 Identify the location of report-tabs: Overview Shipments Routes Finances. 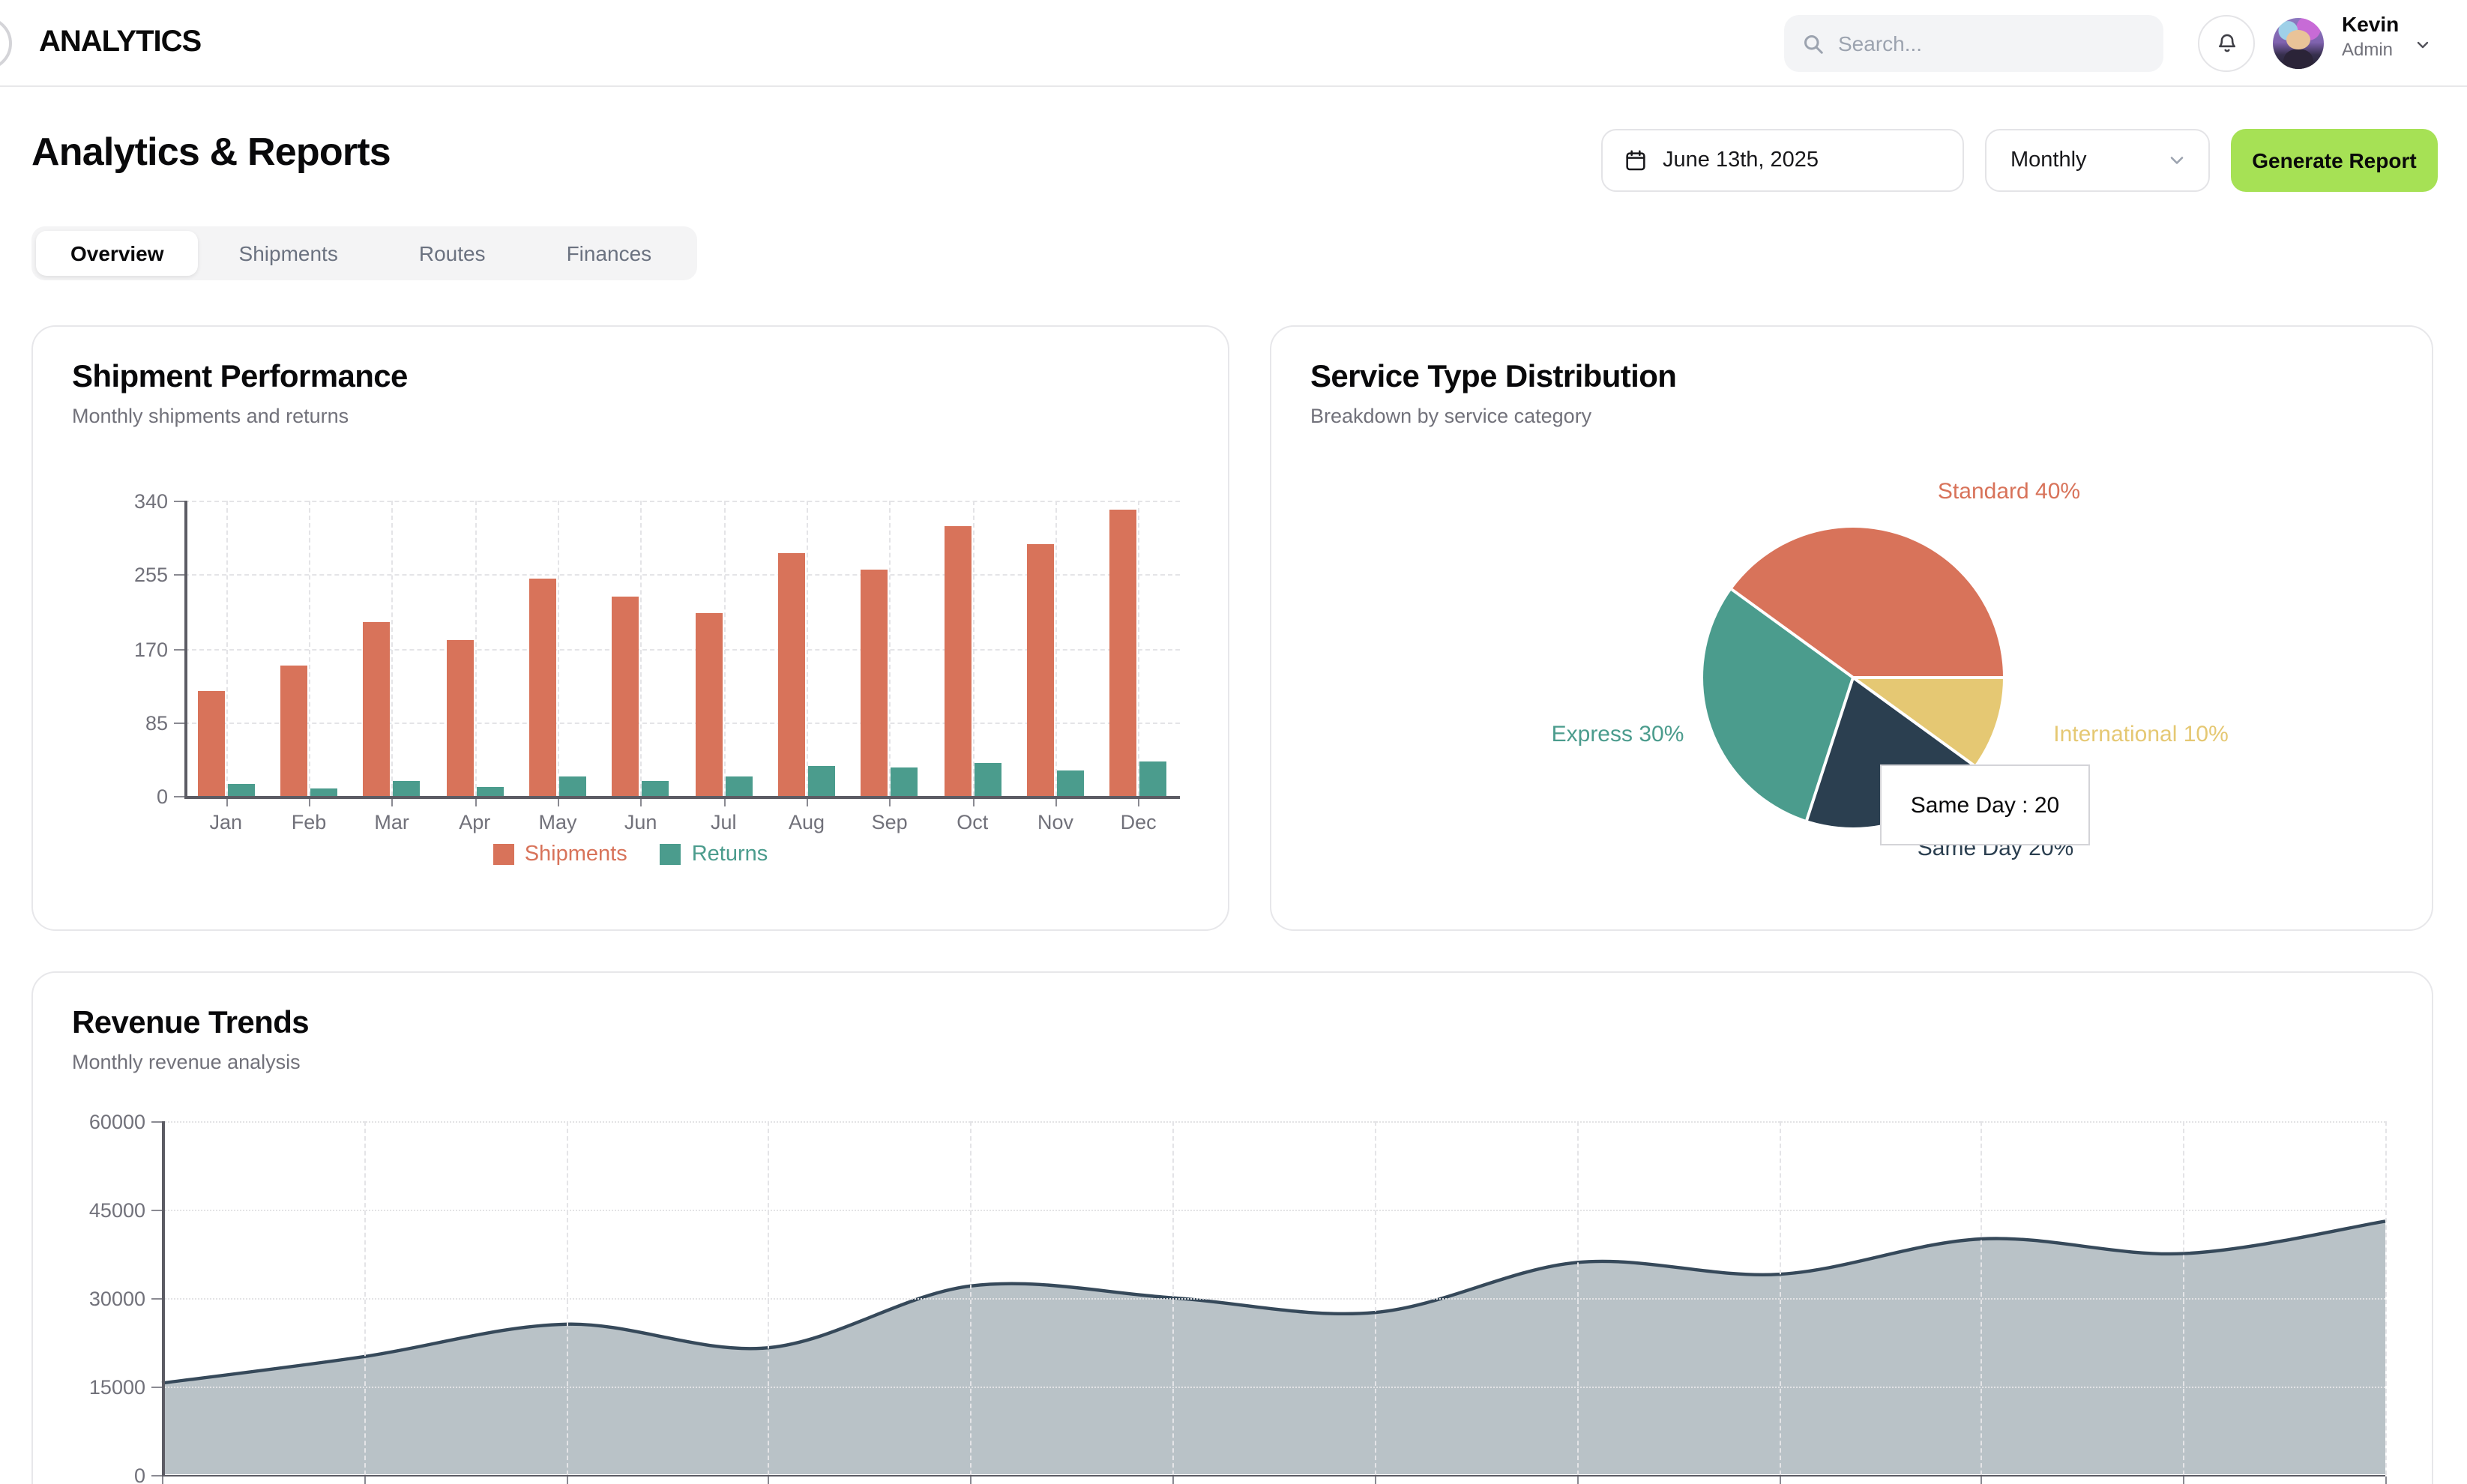
(364, 253).